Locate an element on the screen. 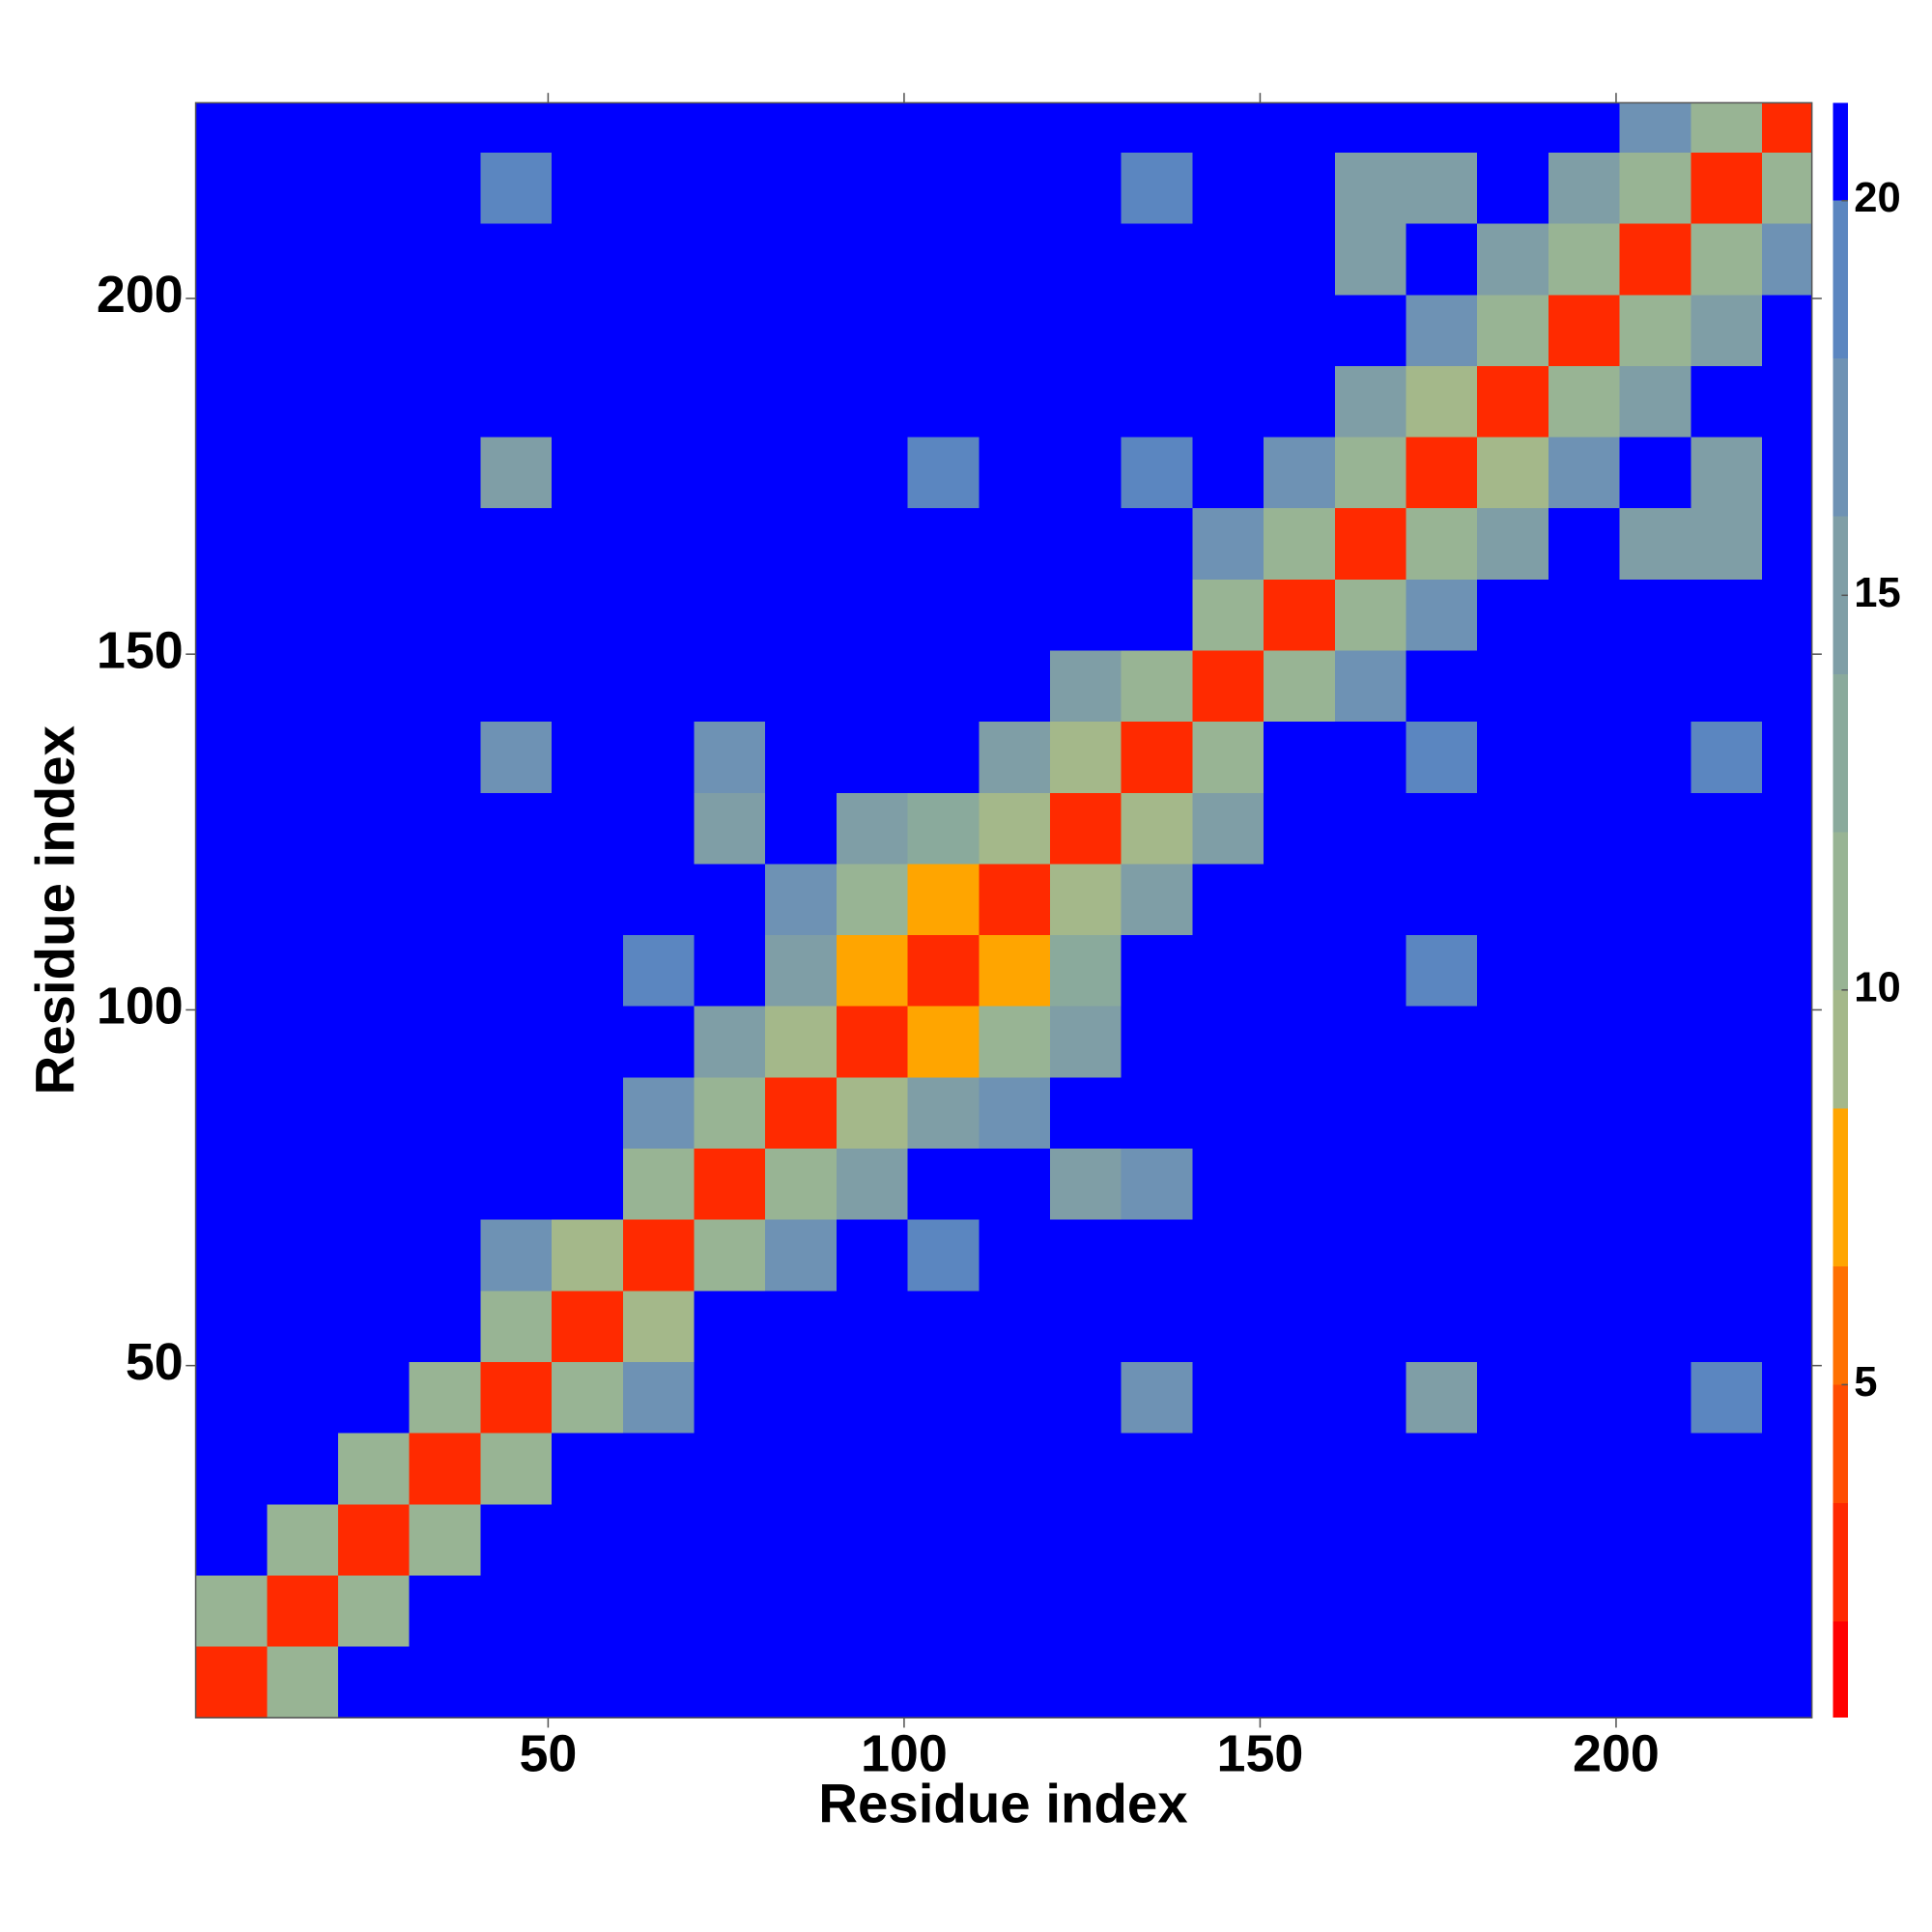  x-tick-label: 150 is located at coordinates (1260, 1753).